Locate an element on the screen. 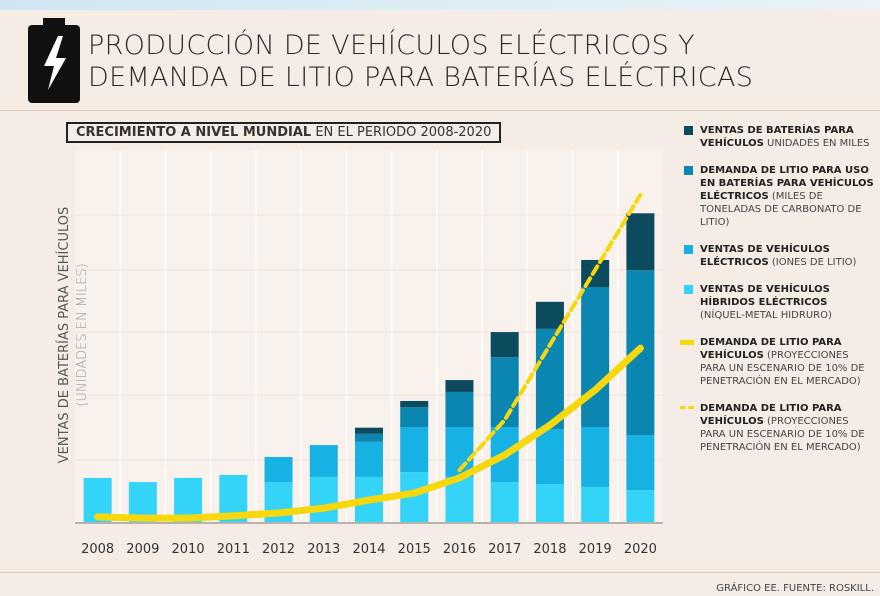 This screenshot has height=596, width=880. legend-note: UNIDADES EN MILES is located at coordinates (818, 143).